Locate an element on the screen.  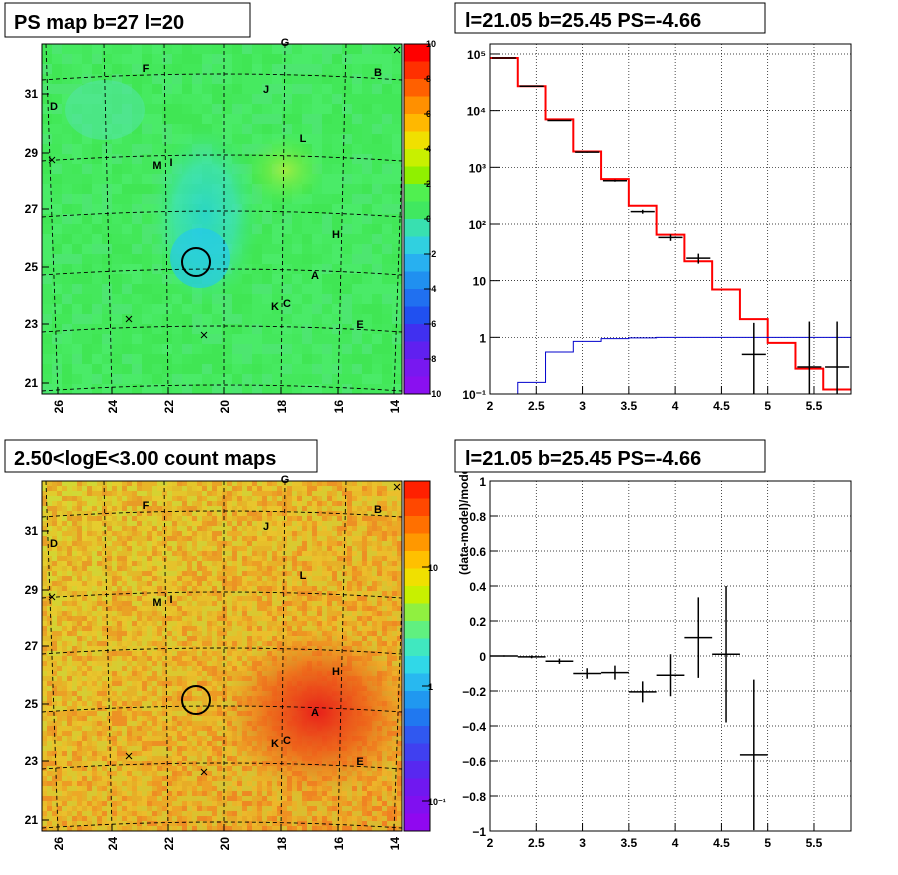
y-tick-label: 23 is located at coordinates (32, 324).